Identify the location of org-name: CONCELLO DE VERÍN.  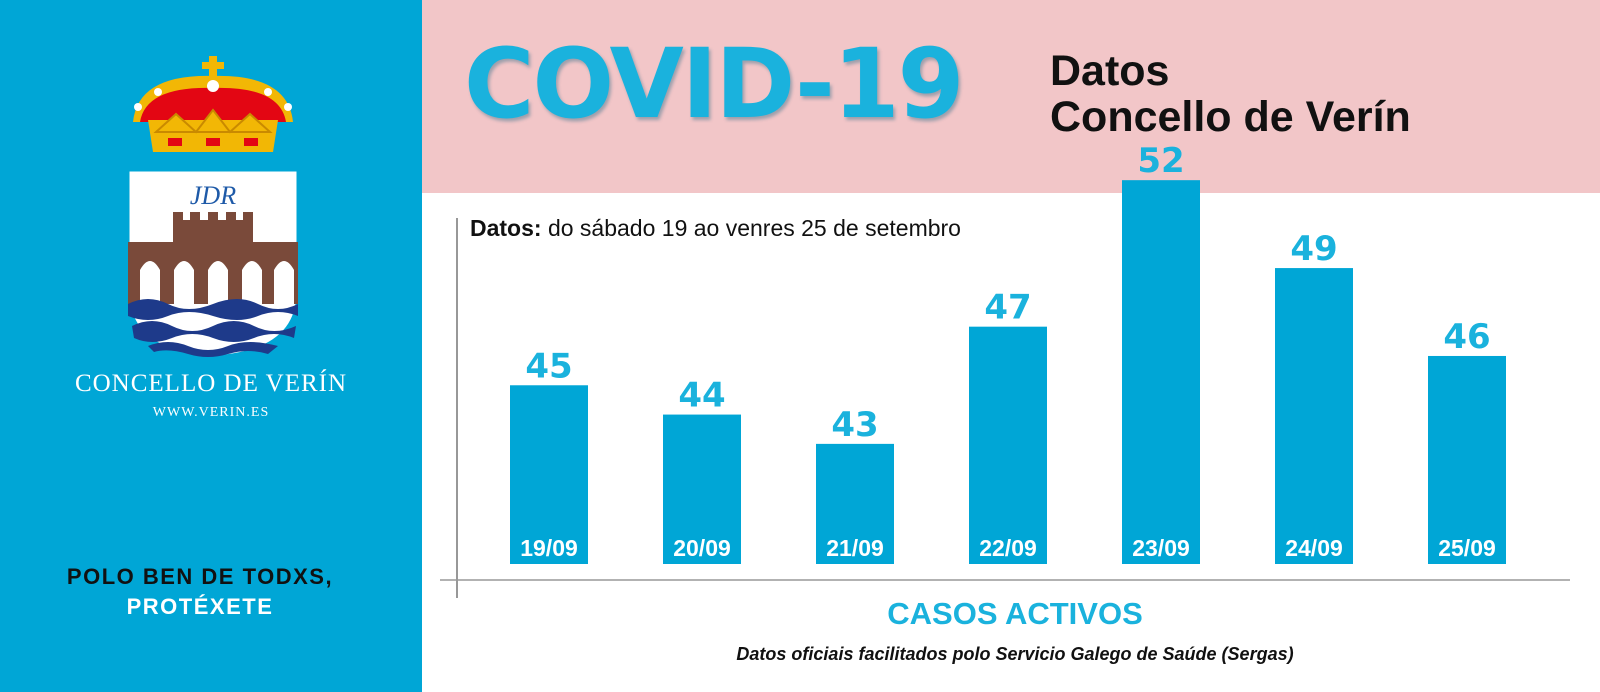
(211, 383).